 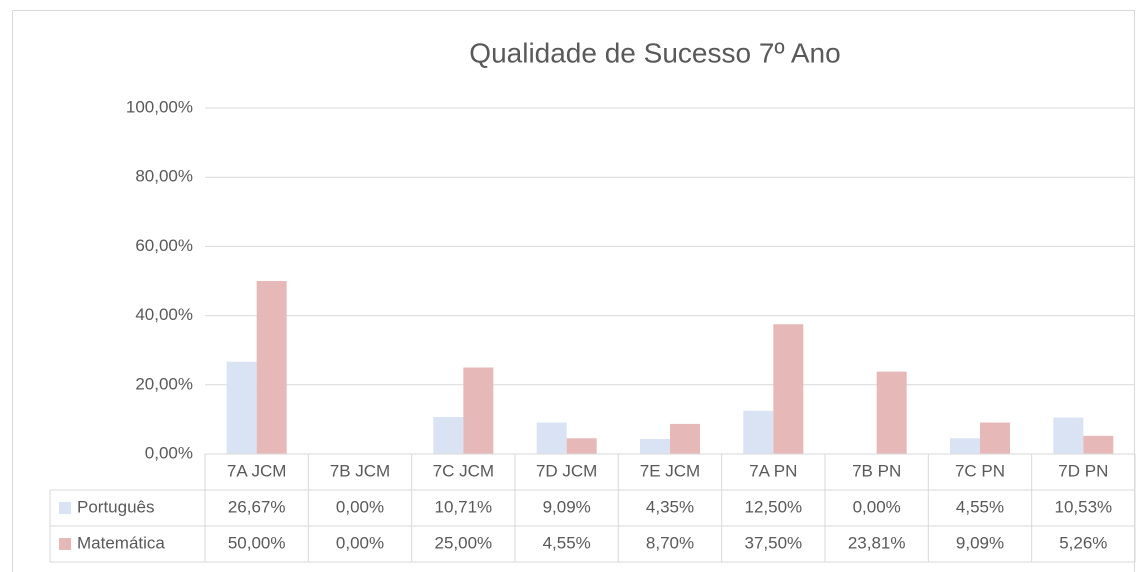 What do you see at coordinates (257, 506) in the screenshot?
I see `table-cell: 26,67%` at bounding box center [257, 506].